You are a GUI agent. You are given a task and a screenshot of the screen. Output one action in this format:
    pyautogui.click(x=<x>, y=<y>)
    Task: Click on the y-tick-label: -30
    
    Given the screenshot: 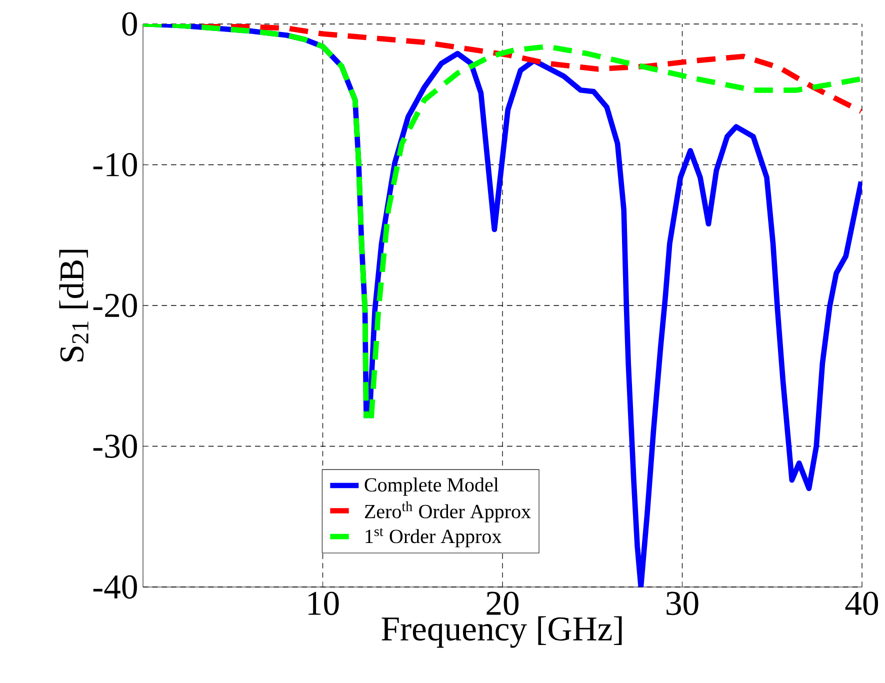 What is the action you would take?
    pyautogui.click(x=115, y=446)
    